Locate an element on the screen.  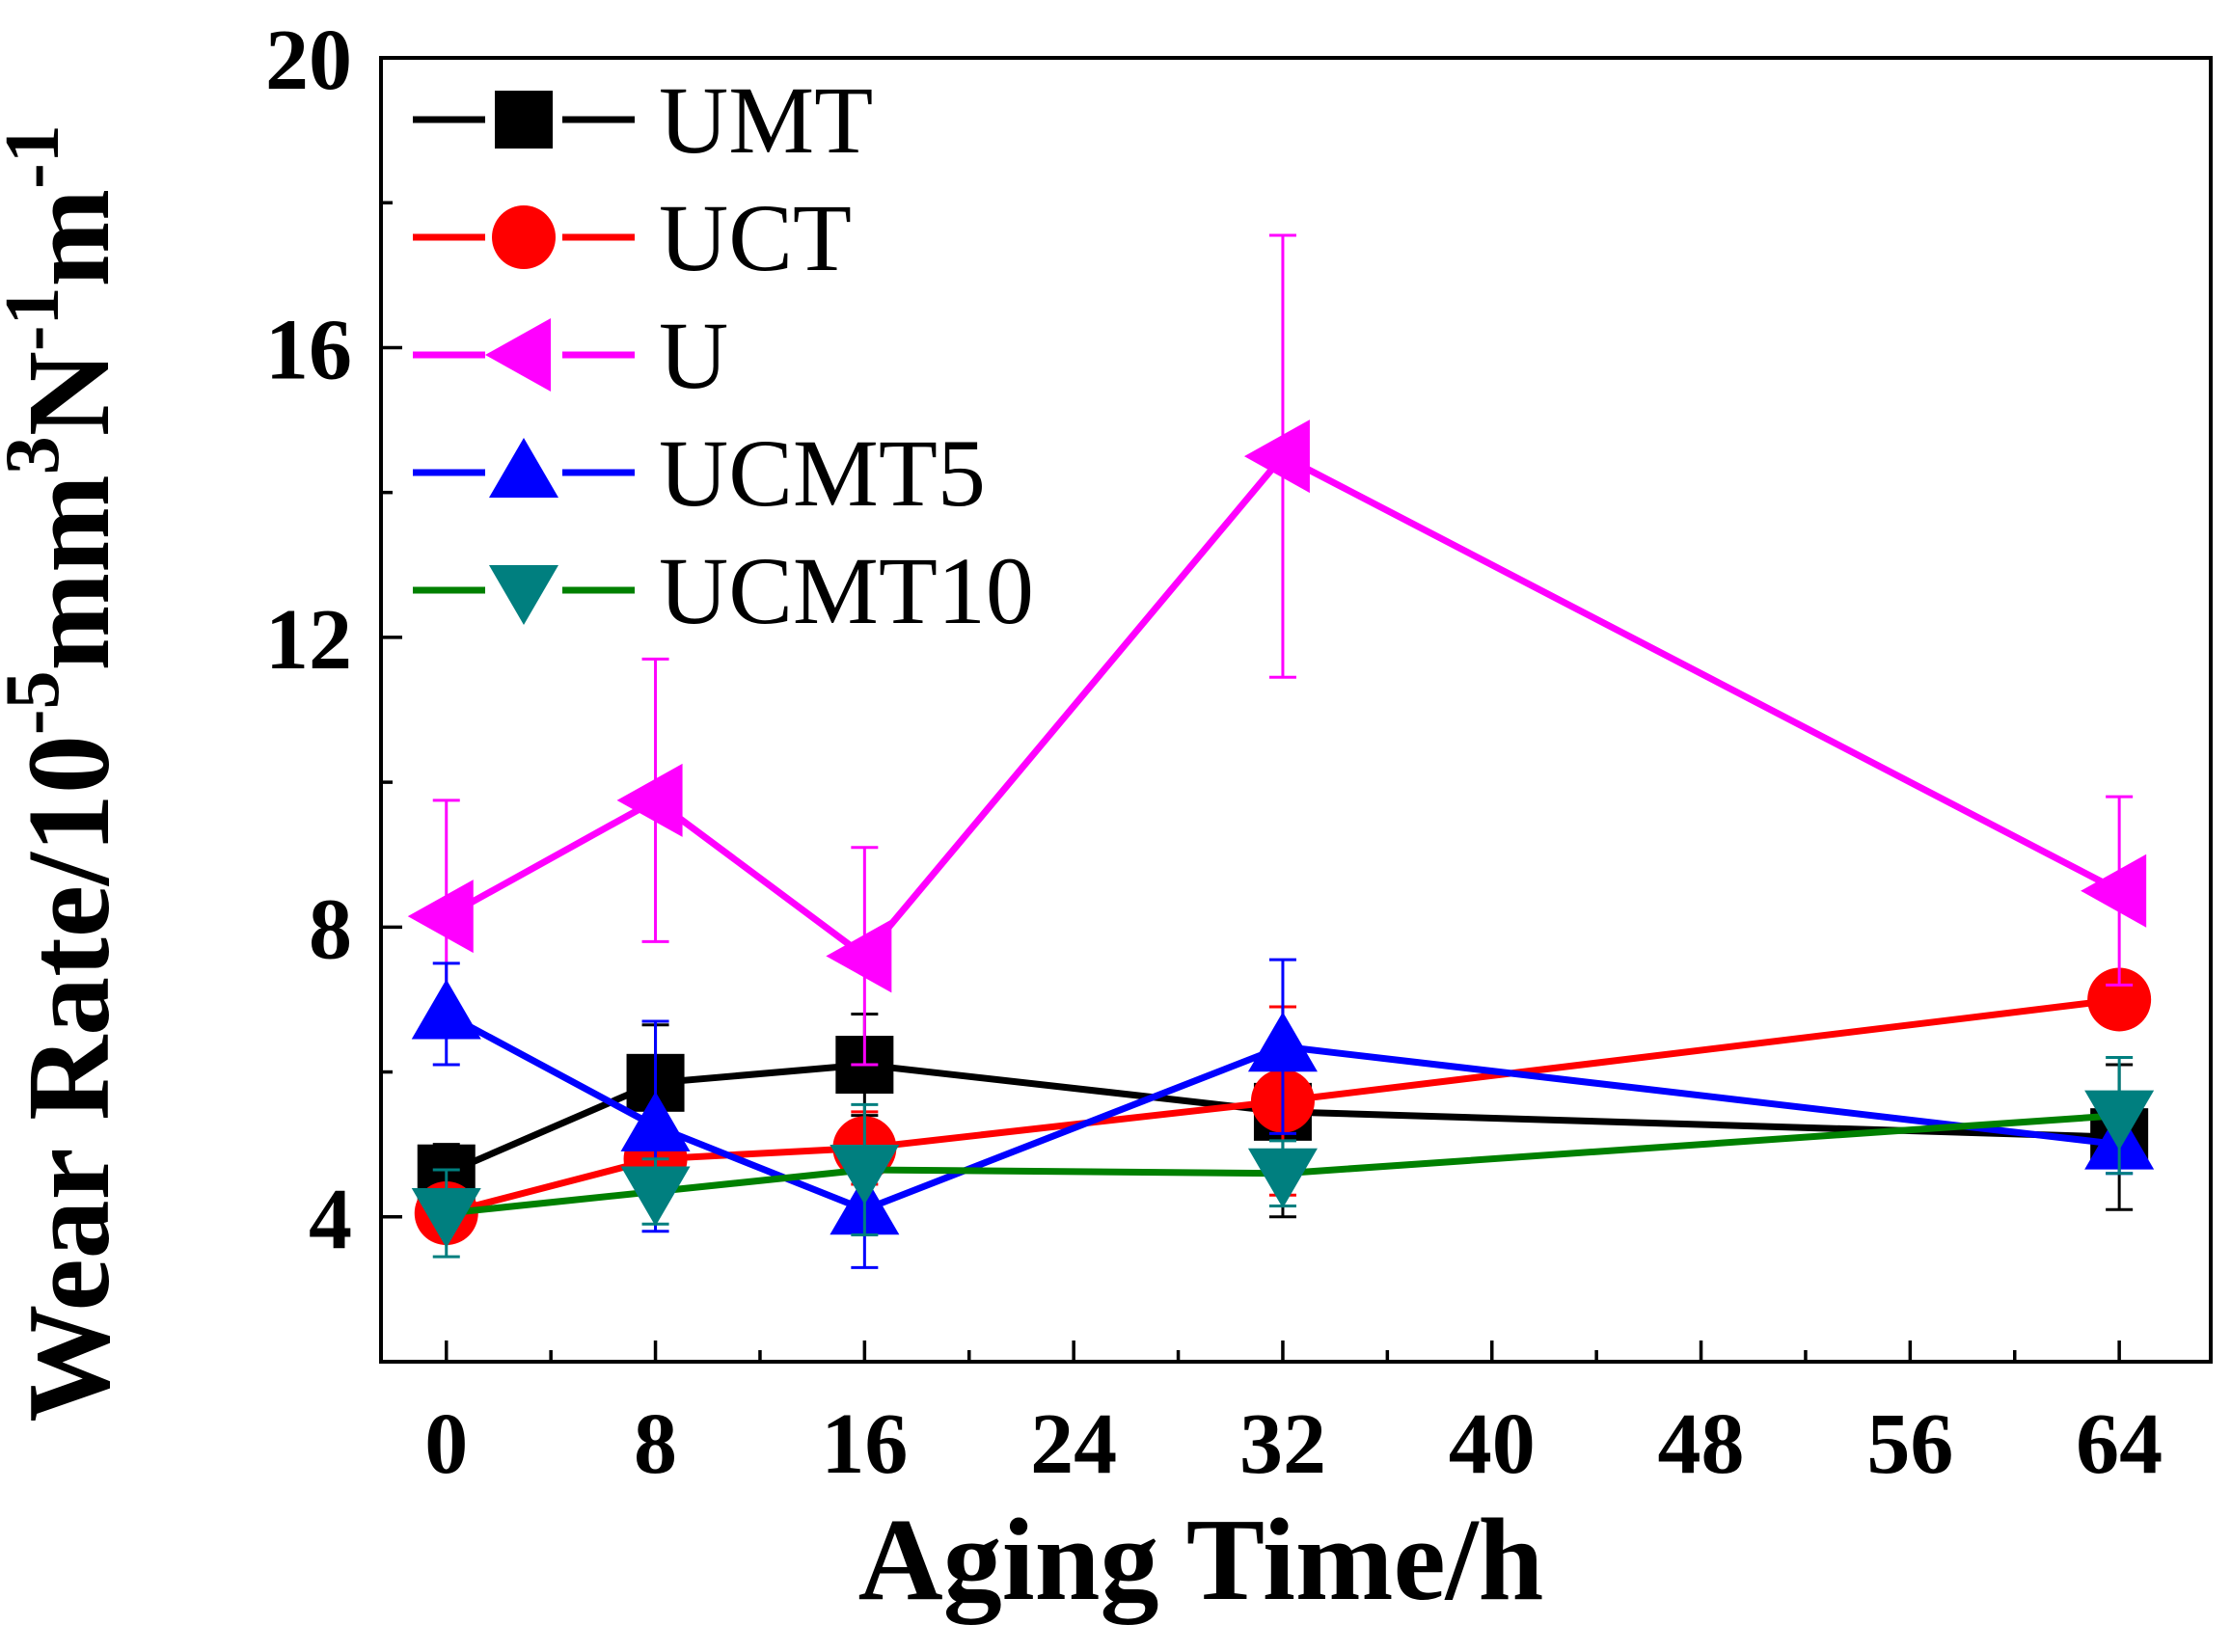
y-tick-label: 12 is located at coordinates (309, 640).